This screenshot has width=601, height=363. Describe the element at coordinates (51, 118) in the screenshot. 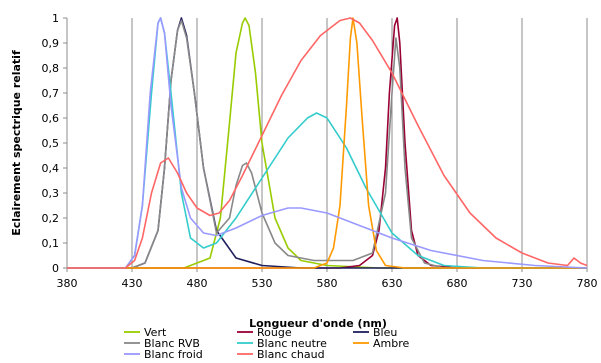

I see `y-tick-label: 0,6` at that location.